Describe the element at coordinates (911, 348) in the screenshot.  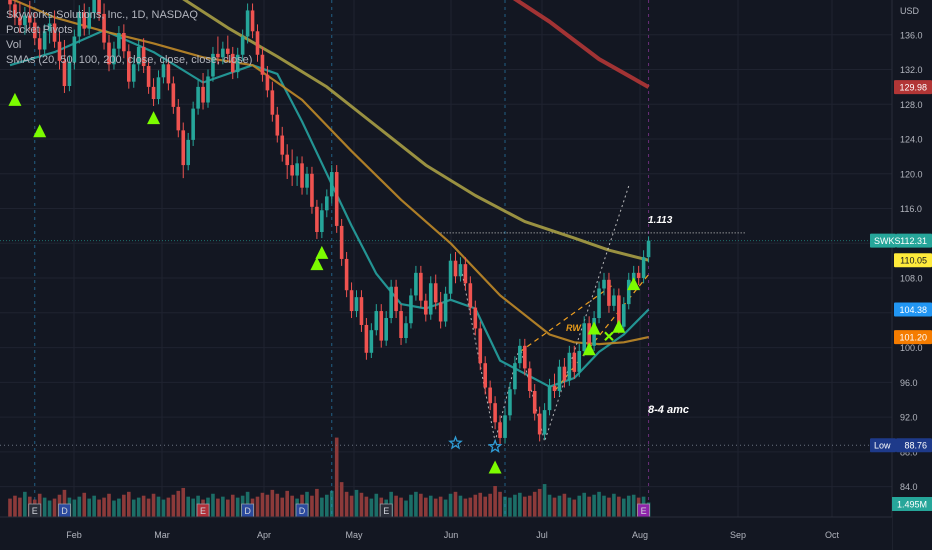
I see `price-tick-label: 100.0` at that location.